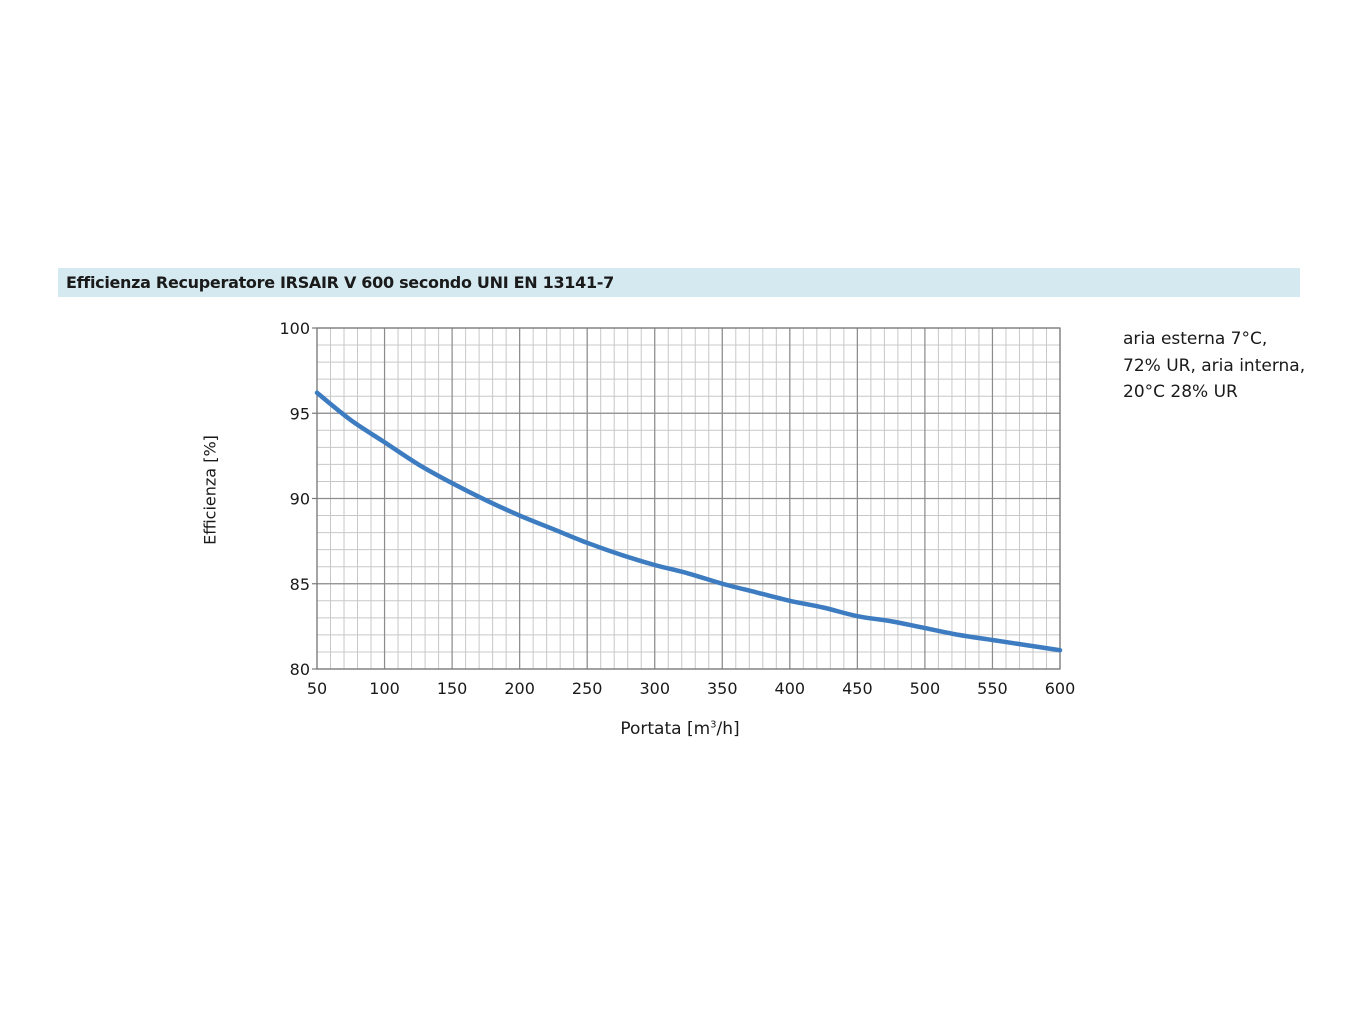 Image resolution: width=1369 pixels, height=1027 pixels. I want to click on y-axis-title: Efficienza [%], so click(210, 490).